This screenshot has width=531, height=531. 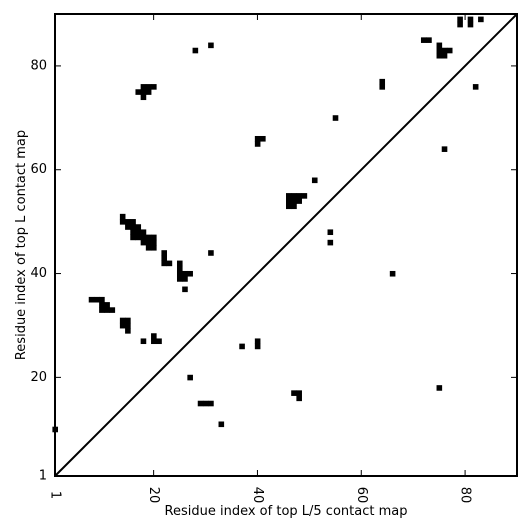 What do you see at coordinates (38, 169) in the screenshot?
I see `y-tick-label: 60` at bounding box center [38, 169].